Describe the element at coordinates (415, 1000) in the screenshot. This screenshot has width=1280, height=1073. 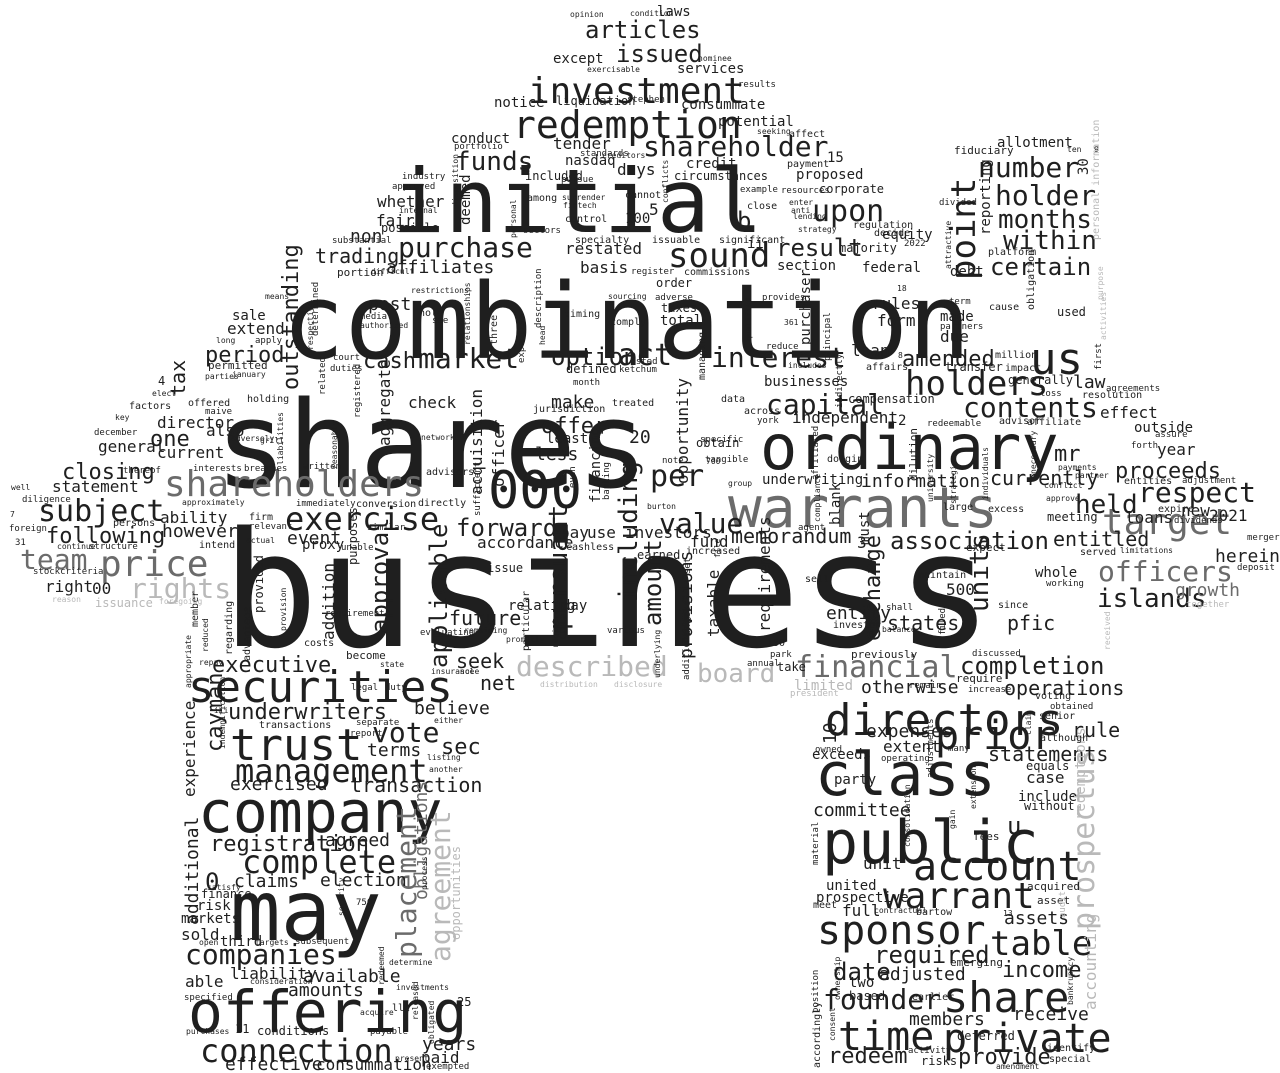
I see `word-released: released` at that location.